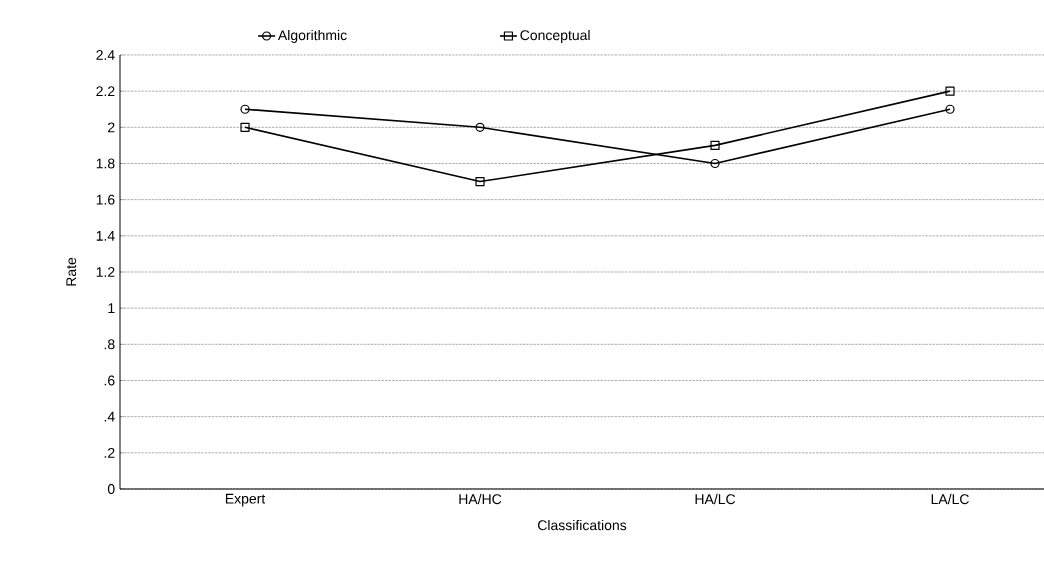  What do you see at coordinates (245, 500) in the screenshot?
I see `x-tick-label: Expert` at bounding box center [245, 500].